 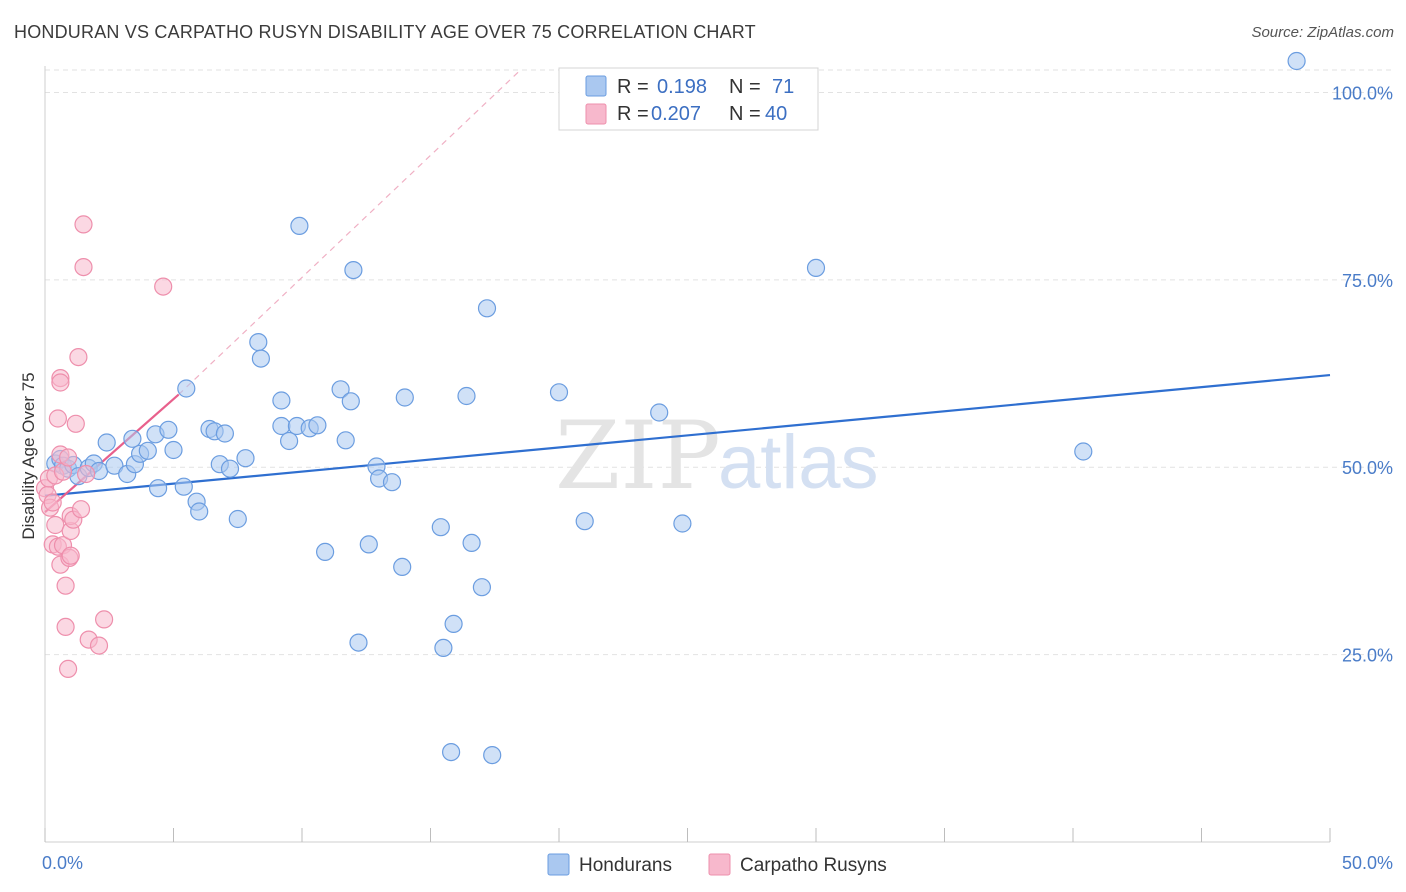 I want to click on source-label: Source: ZipAtlas.com, so click(x=1322, y=32).